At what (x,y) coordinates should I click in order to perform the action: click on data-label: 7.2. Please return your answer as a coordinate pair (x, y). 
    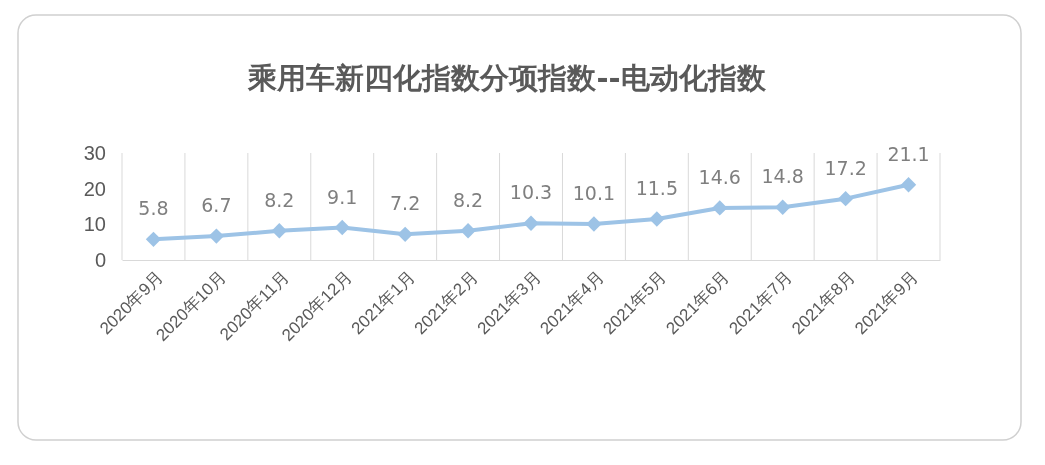
    Looking at the image, I should click on (405, 203).